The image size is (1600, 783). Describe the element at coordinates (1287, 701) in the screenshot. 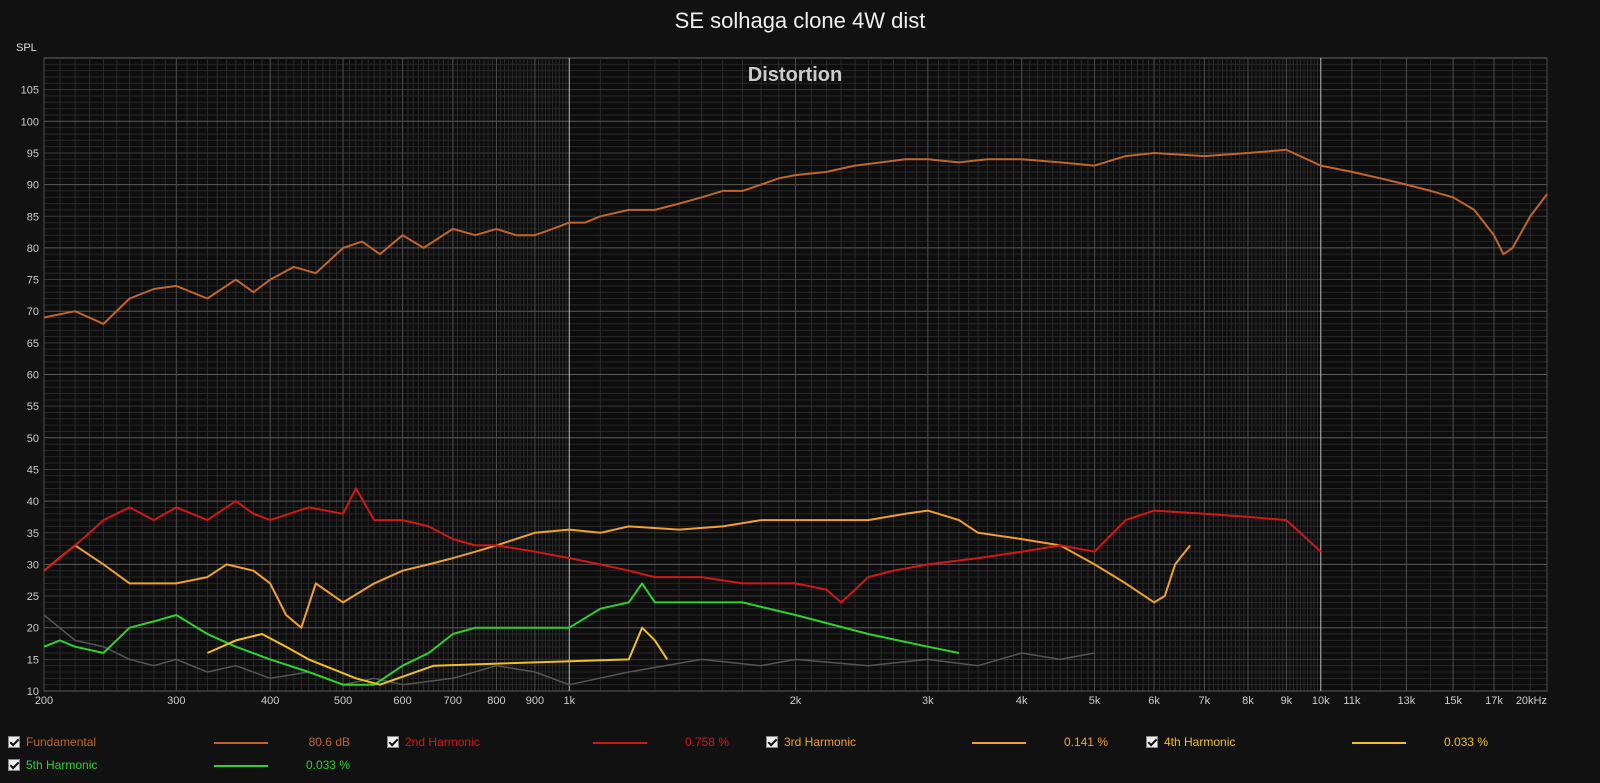

I see `x-tick-label: 9k` at that location.